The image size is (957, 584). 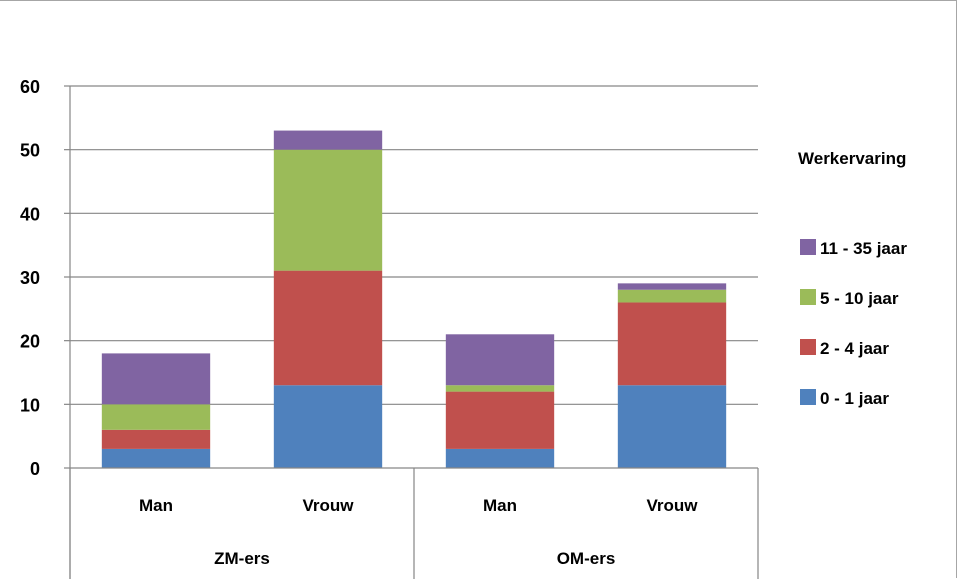 I want to click on x-group-label: OM-ers, so click(x=586, y=558).